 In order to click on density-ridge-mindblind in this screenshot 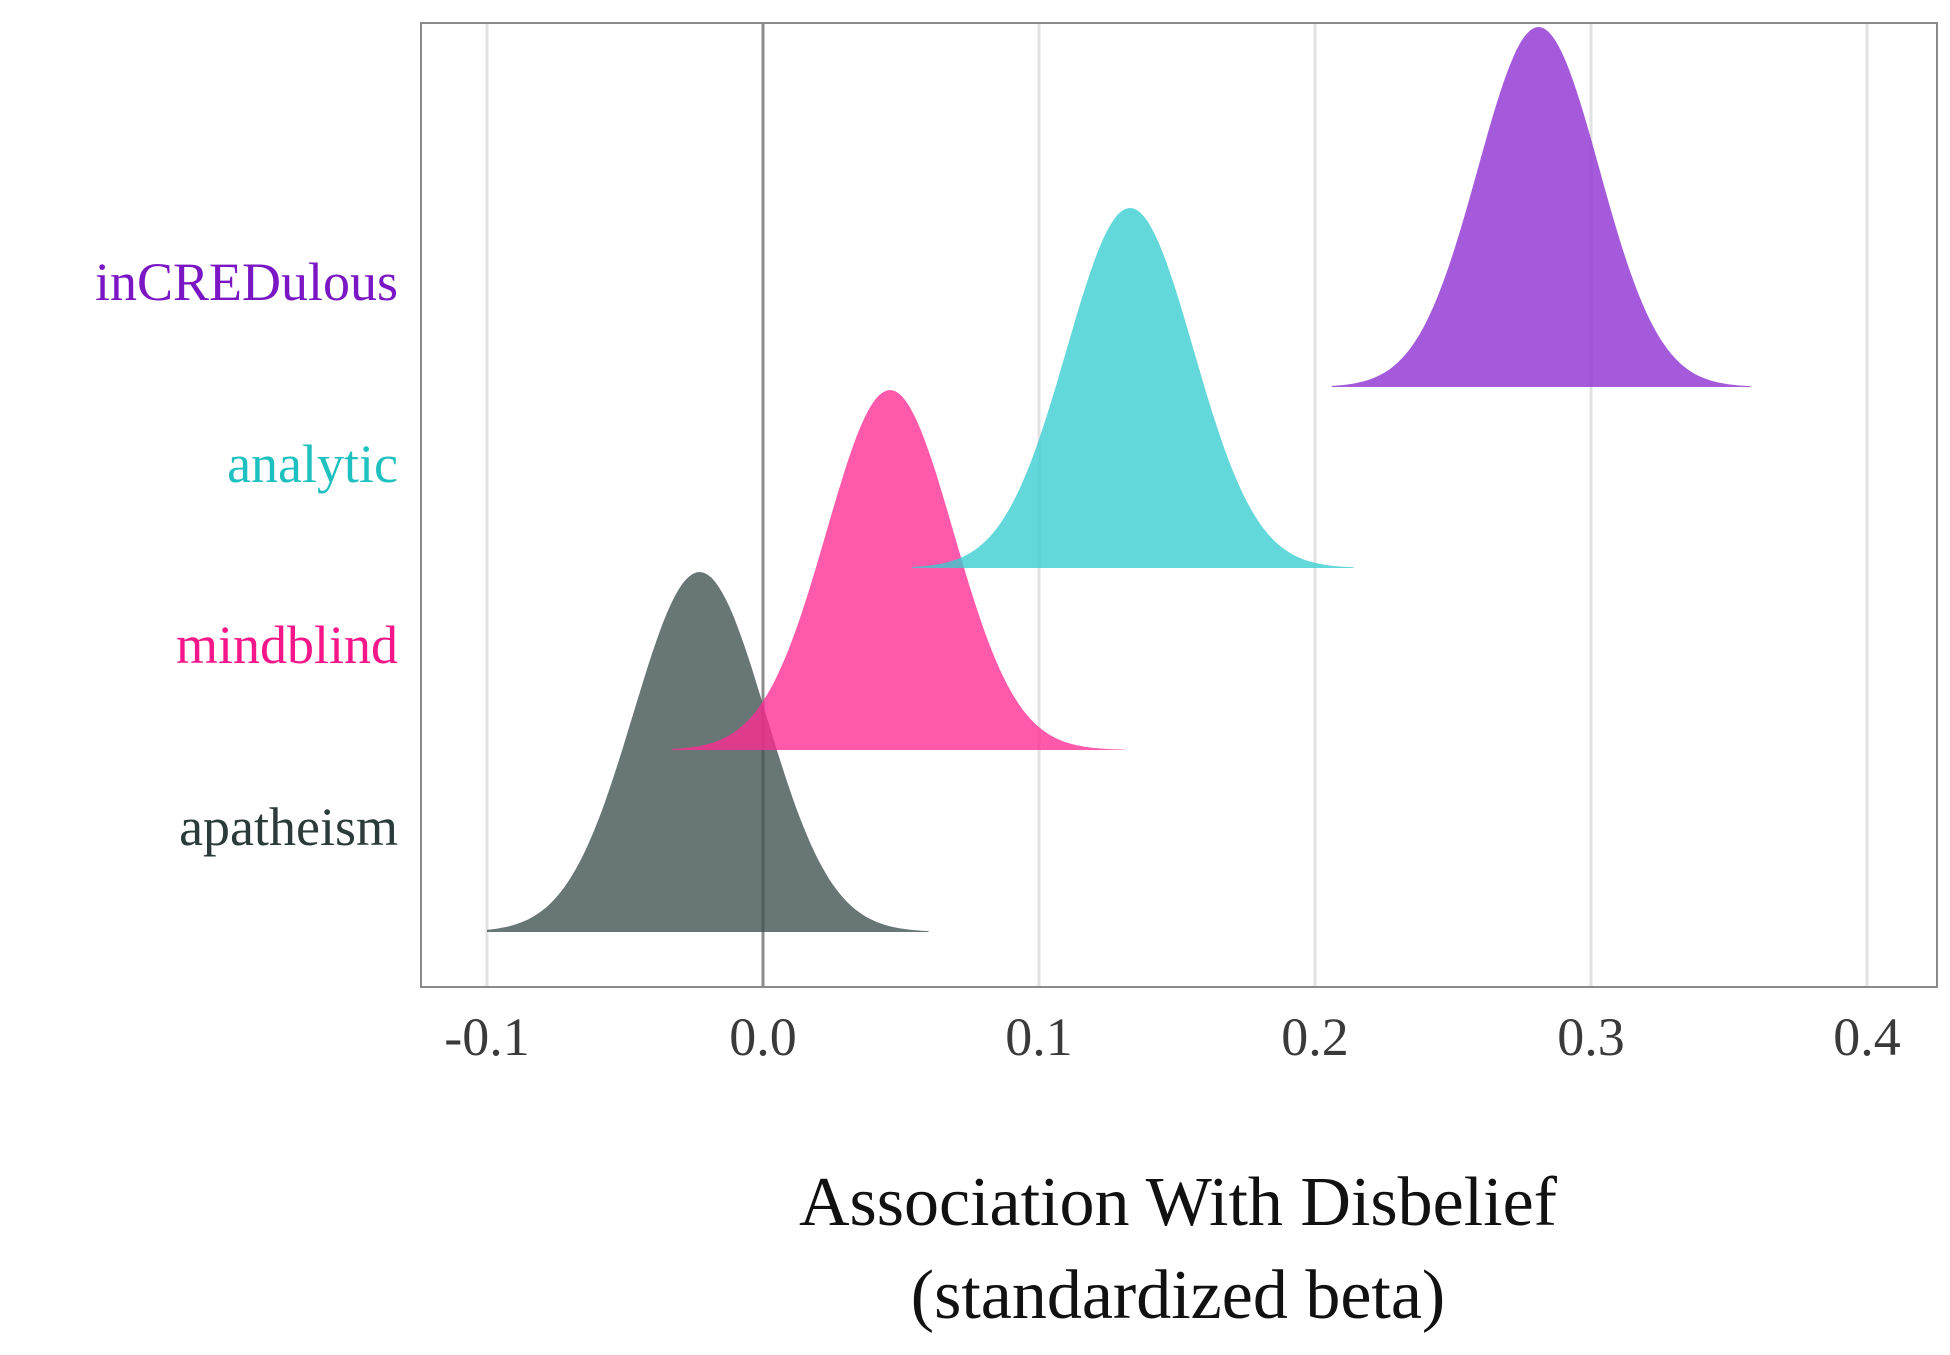, I will do `click(898, 570)`.